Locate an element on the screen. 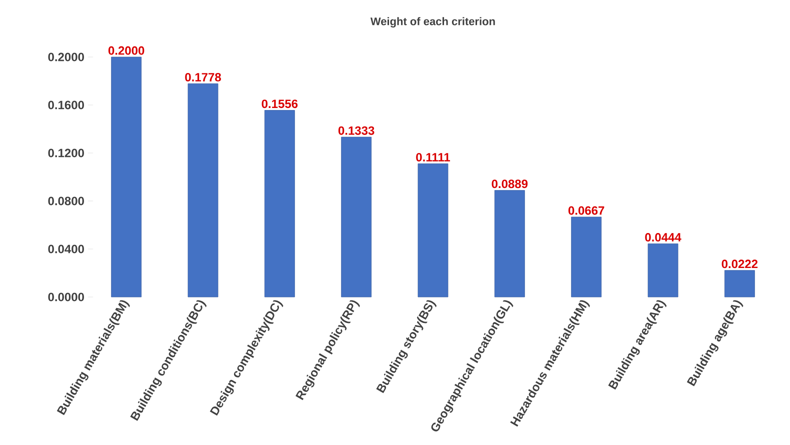  y-tick-label: 0.1600 is located at coordinates (66, 105).